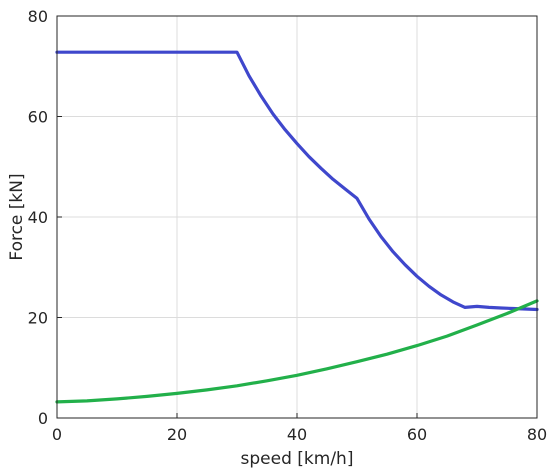 The height and width of the screenshot is (473, 550). Describe the element at coordinates (38, 318) in the screenshot. I see `y-tick-label: 20` at that location.